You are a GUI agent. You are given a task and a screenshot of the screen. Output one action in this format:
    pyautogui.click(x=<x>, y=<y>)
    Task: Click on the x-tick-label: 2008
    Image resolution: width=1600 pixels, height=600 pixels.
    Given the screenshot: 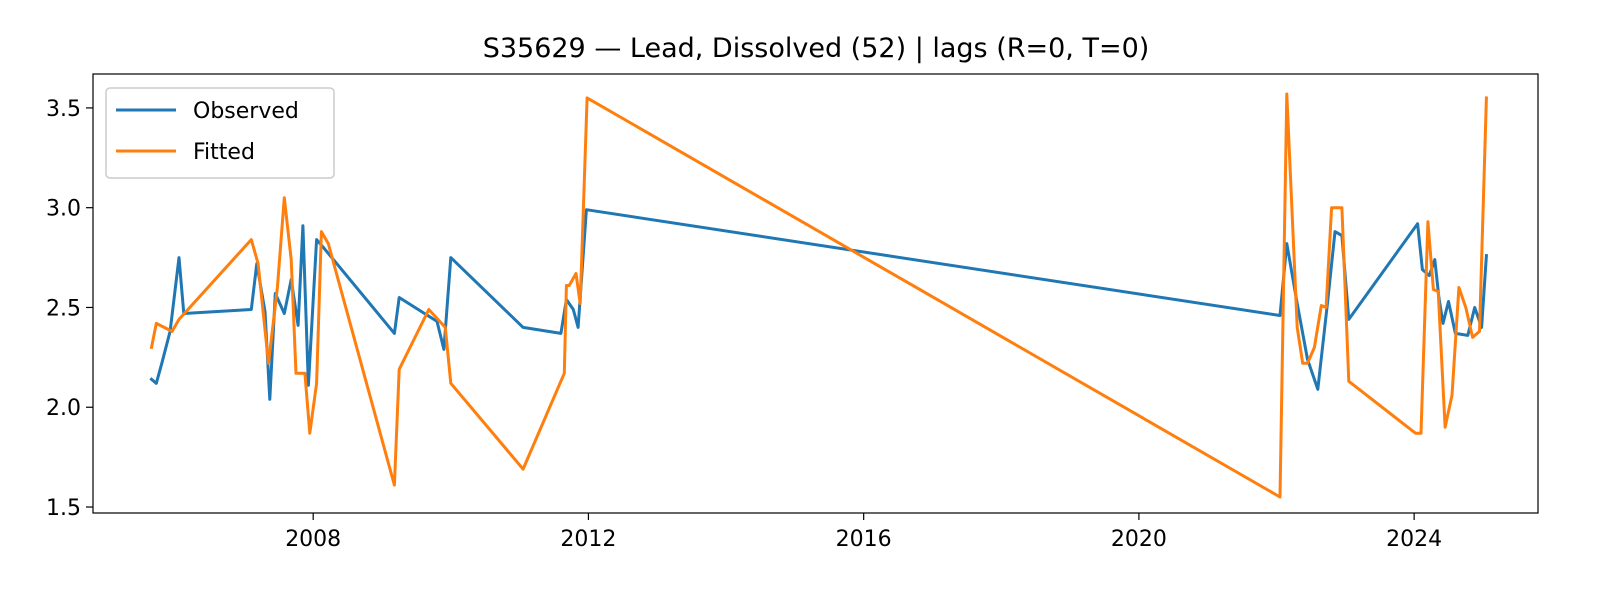 What is the action you would take?
    pyautogui.click(x=313, y=539)
    